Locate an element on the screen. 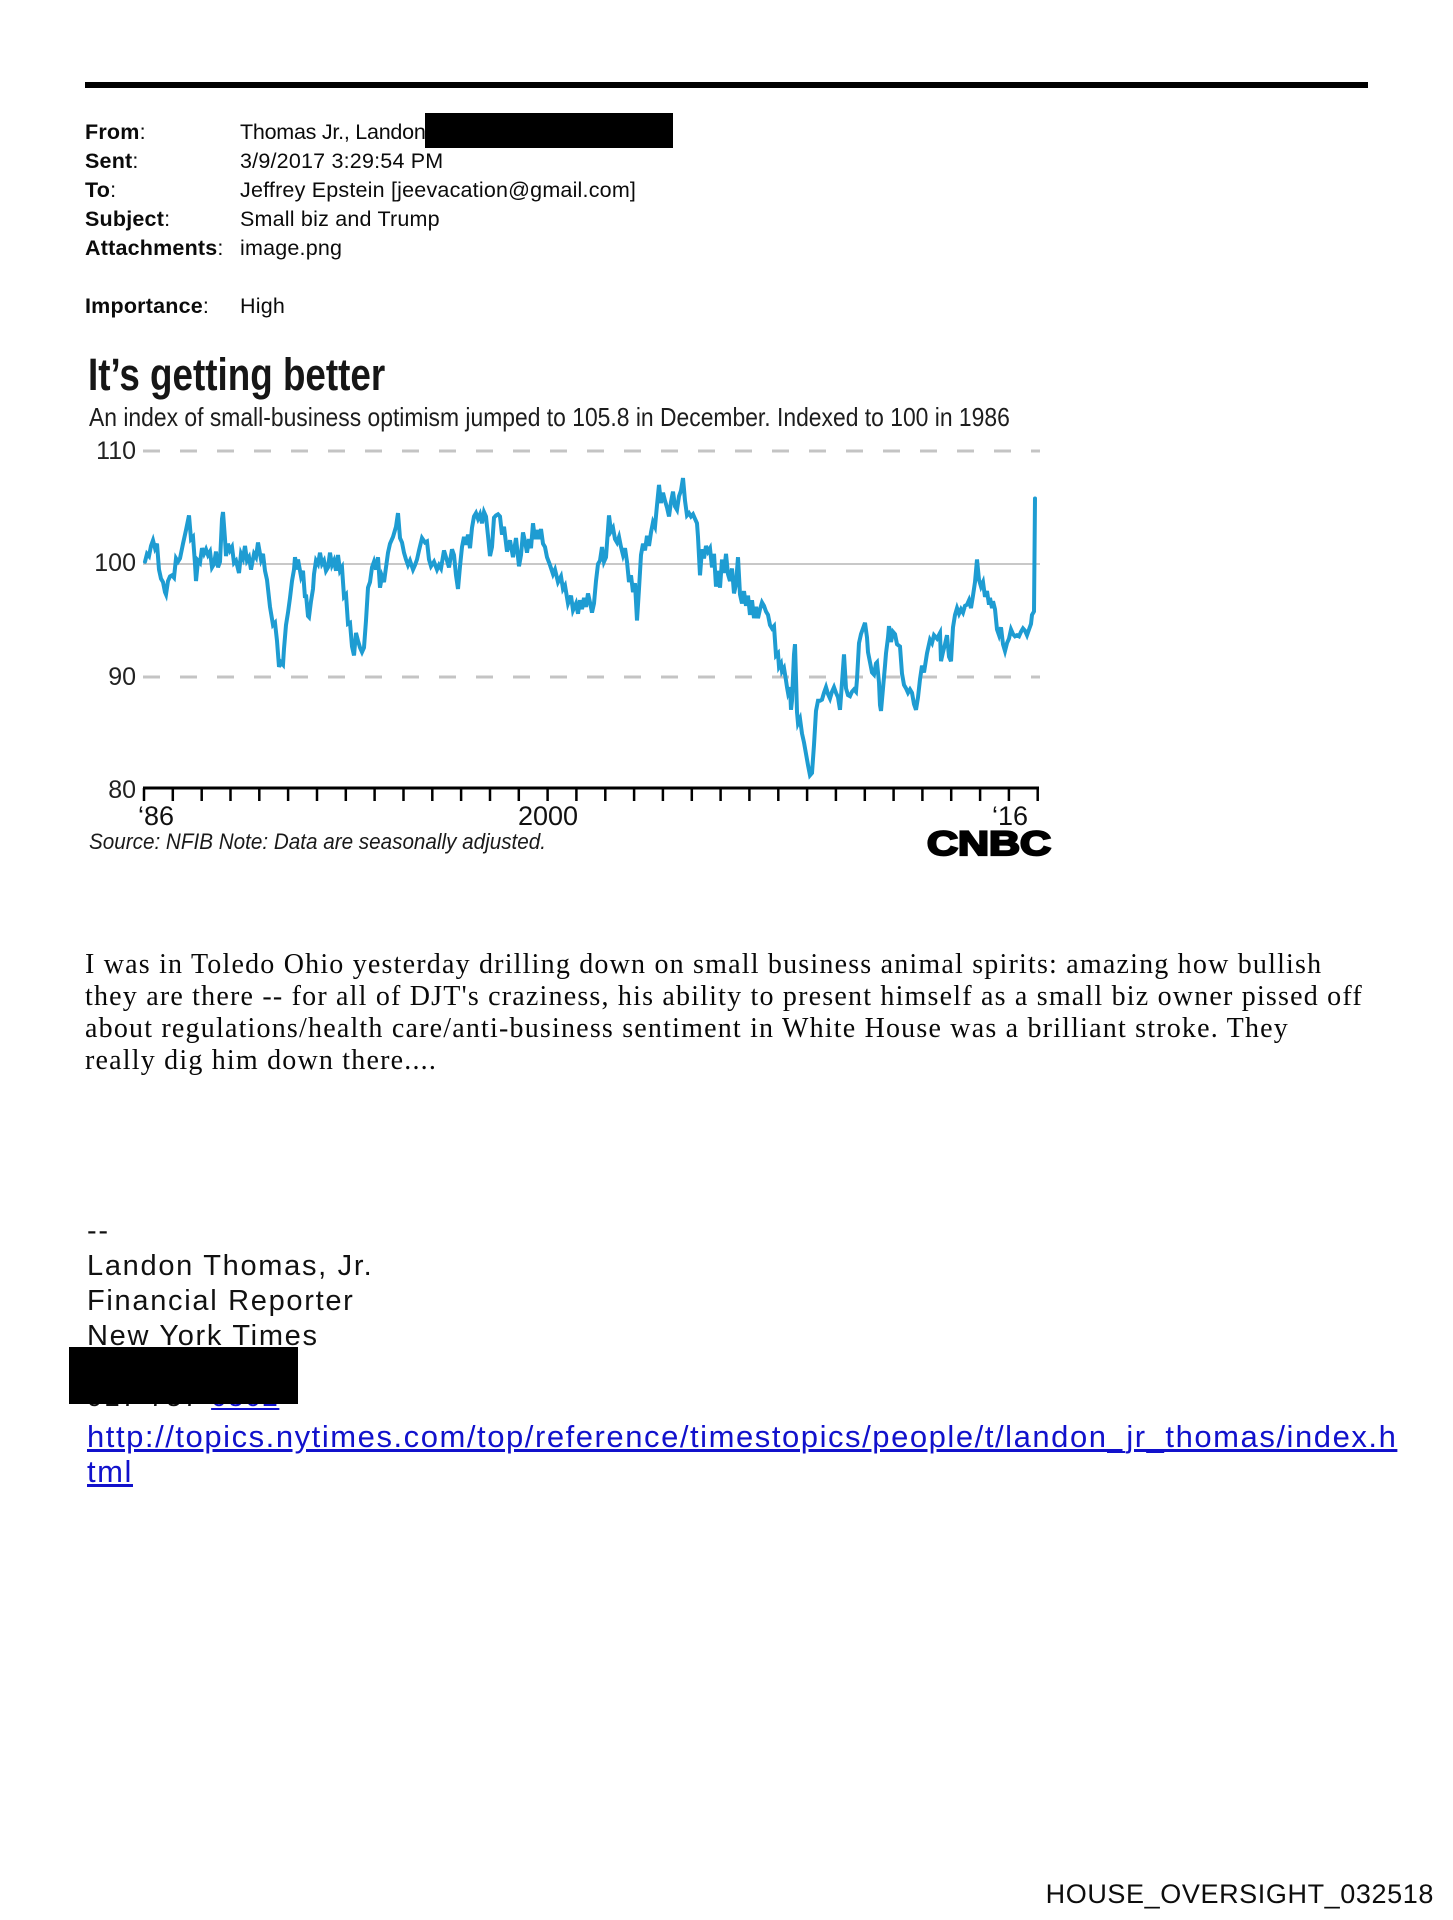 The width and height of the screenshot is (1453, 1920). svg-text: 90 is located at coordinates (122, 677).